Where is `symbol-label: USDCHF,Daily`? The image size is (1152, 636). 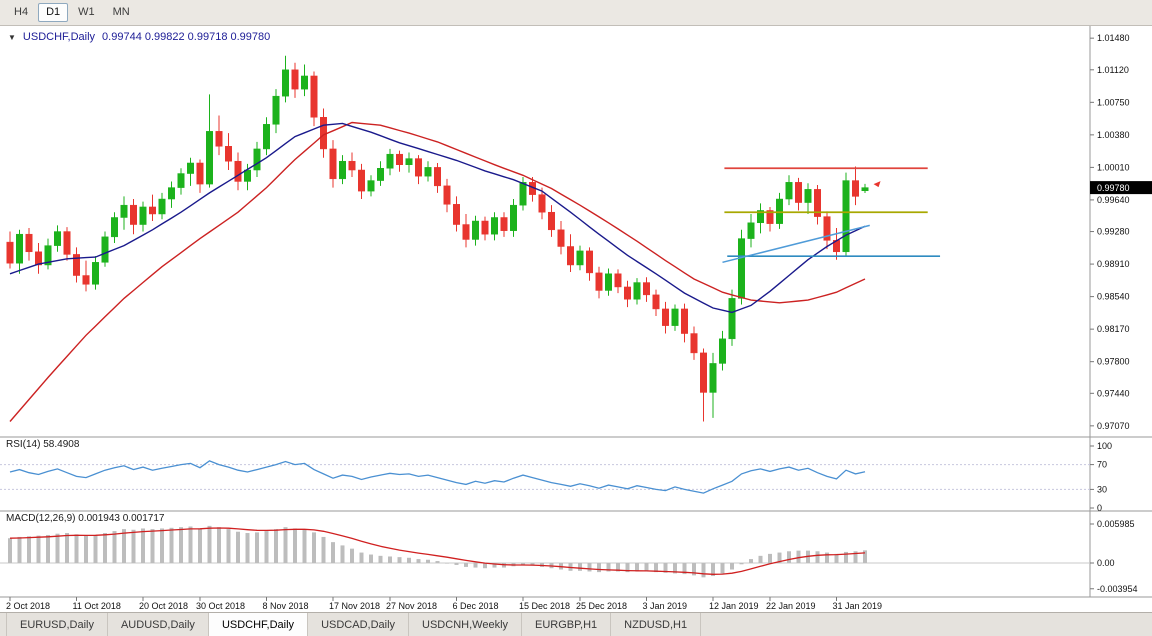 symbol-label: USDCHF,Daily is located at coordinates (59, 37).